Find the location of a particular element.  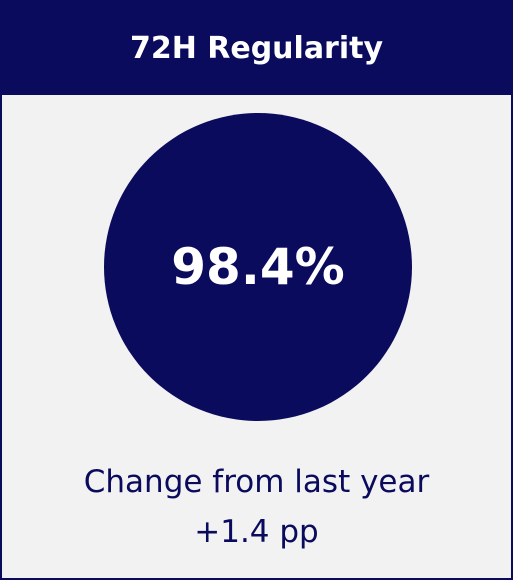

kpi-value: 98.4% is located at coordinates (258, 267).